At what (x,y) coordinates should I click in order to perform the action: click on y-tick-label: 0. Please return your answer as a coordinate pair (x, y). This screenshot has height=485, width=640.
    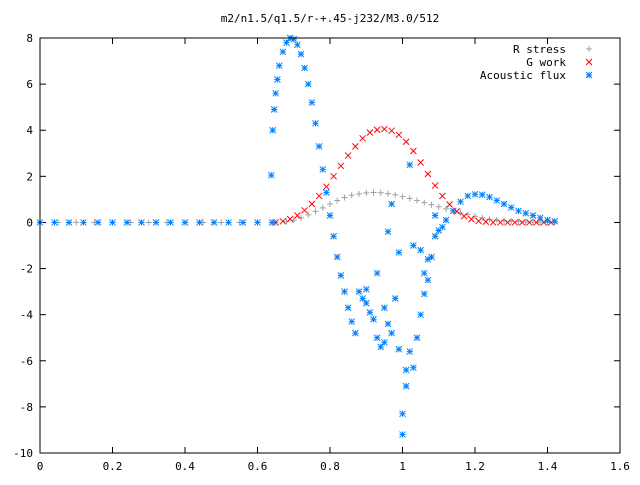
    Looking at the image, I should click on (29, 222).